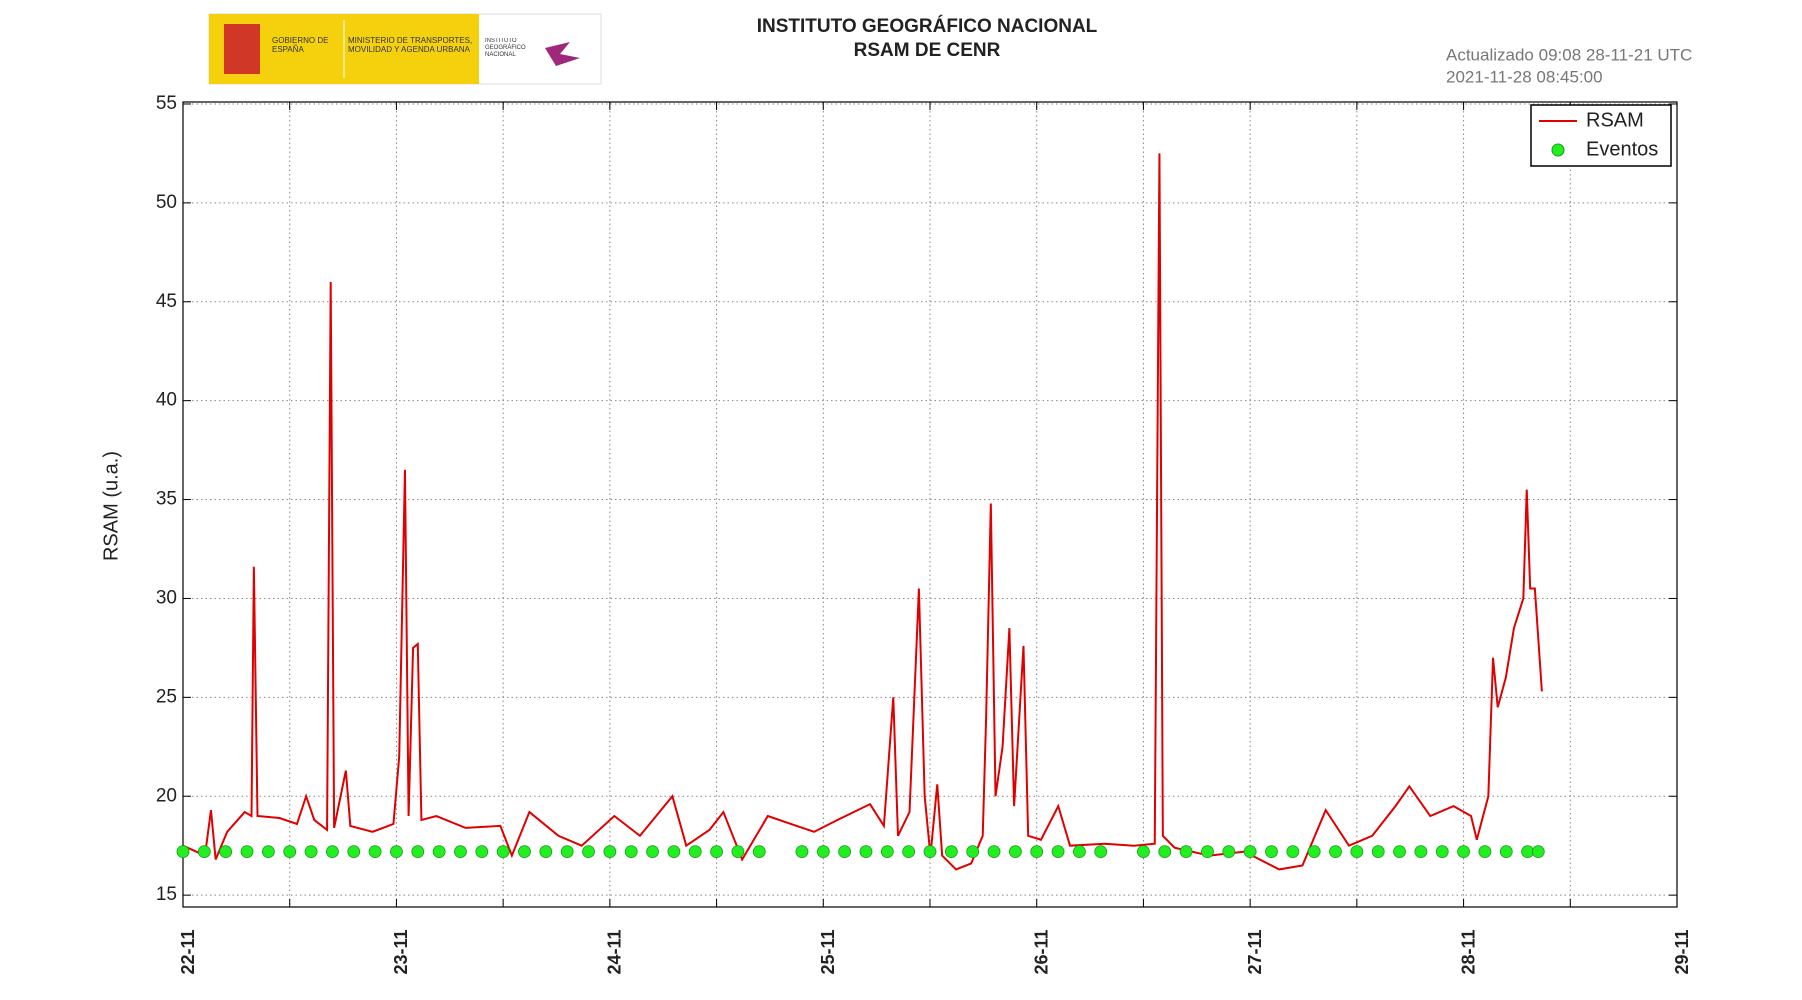 The height and width of the screenshot is (1000, 1802). What do you see at coordinates (927, 26) in the screenshot?
I see `chart-title: INSTITUTO GEOGRÁFICO NACIONAL` at bounding box center [927, 26].